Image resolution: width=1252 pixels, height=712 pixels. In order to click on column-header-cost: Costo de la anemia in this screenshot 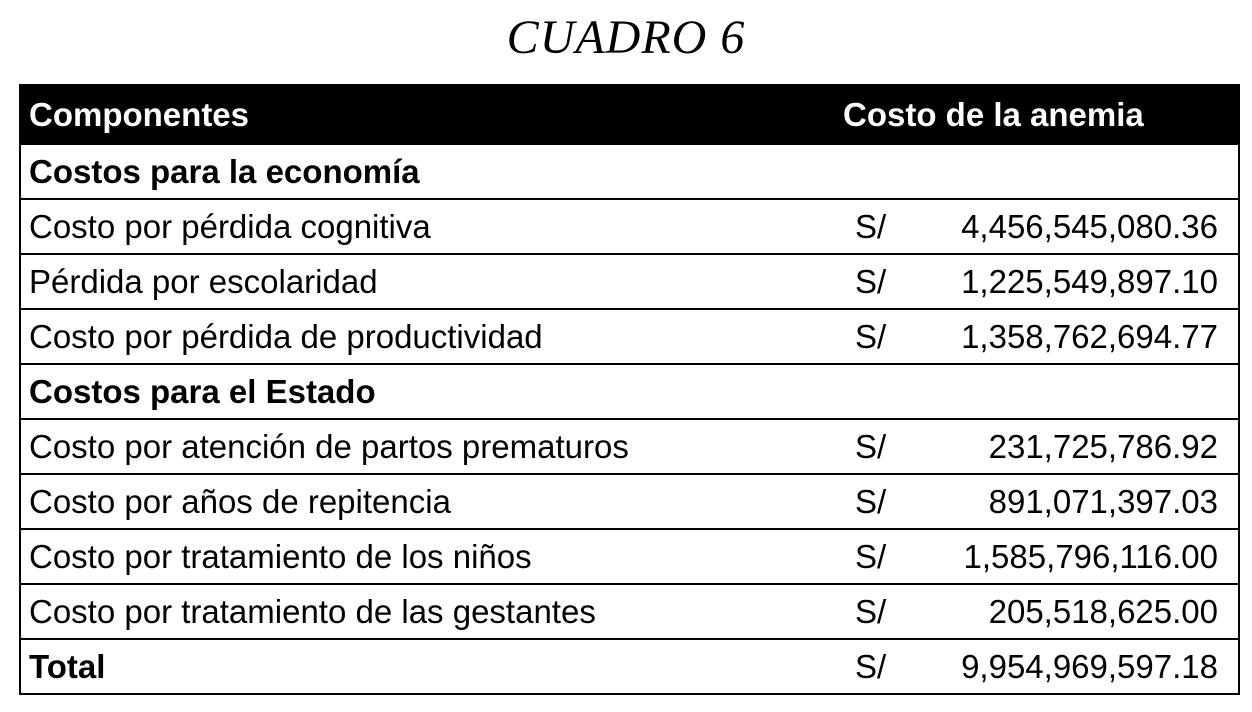, I will do `click(993, 114)`.